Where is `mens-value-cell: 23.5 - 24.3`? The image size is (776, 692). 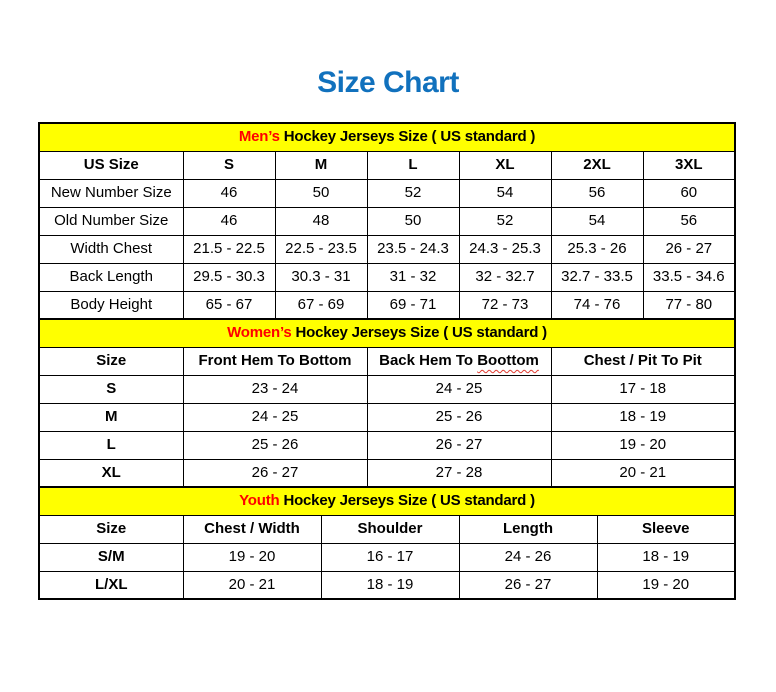 mens-value-cell: 23.5 - 24.3 is located at coordinates (413, 249).